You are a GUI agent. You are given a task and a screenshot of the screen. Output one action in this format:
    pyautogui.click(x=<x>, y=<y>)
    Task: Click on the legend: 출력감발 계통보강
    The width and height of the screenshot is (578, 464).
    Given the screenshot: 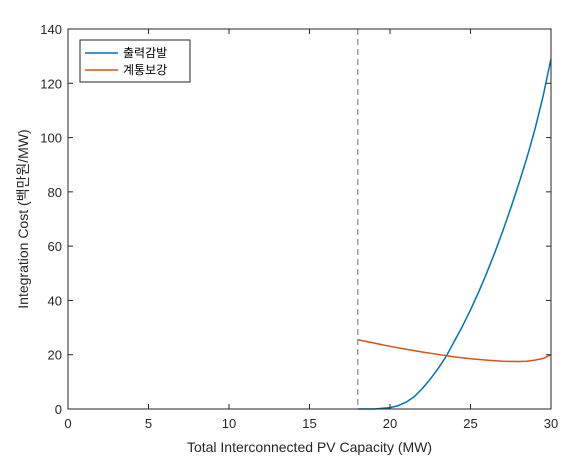 What is the action you would take?
    pyautogui.click(x=135, y=61)
    